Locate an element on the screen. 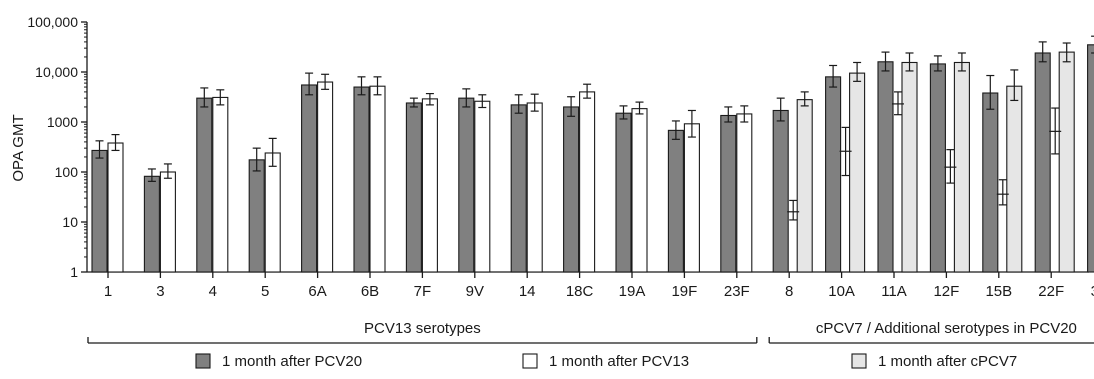 The image size is (1094, 379). x-tick-label: 18C is located at coordinates (580, 291).